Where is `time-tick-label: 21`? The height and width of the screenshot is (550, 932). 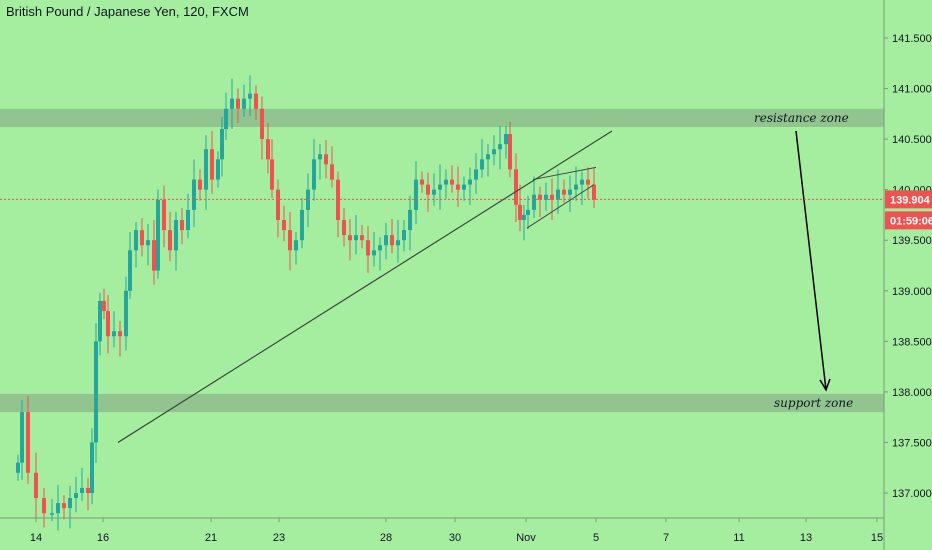 time-tick-label: 21 is located at coordinates (211, 538).